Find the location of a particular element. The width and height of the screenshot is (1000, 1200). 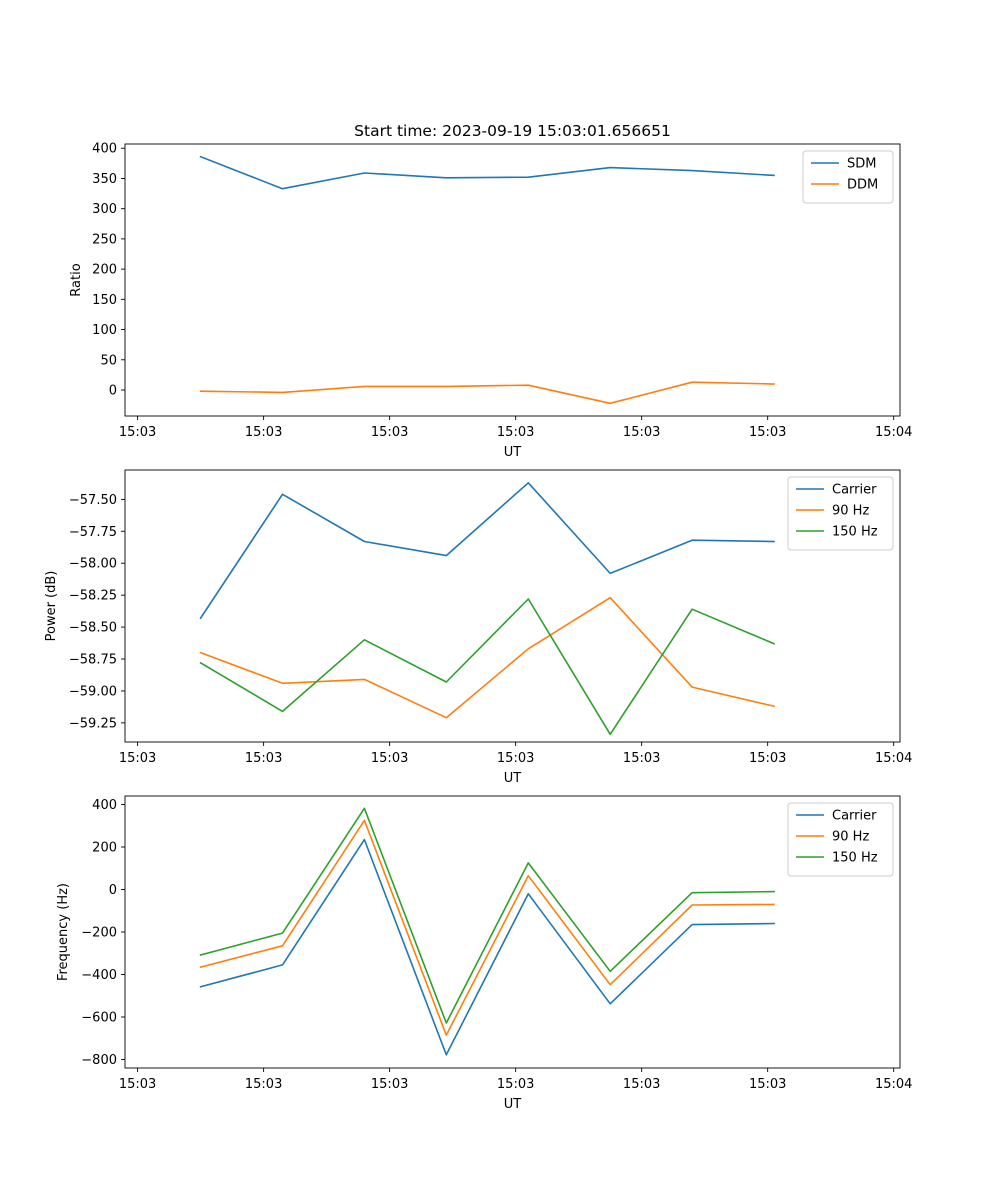

y-tick-label: −57.75 is located at coordinates (93, 532).